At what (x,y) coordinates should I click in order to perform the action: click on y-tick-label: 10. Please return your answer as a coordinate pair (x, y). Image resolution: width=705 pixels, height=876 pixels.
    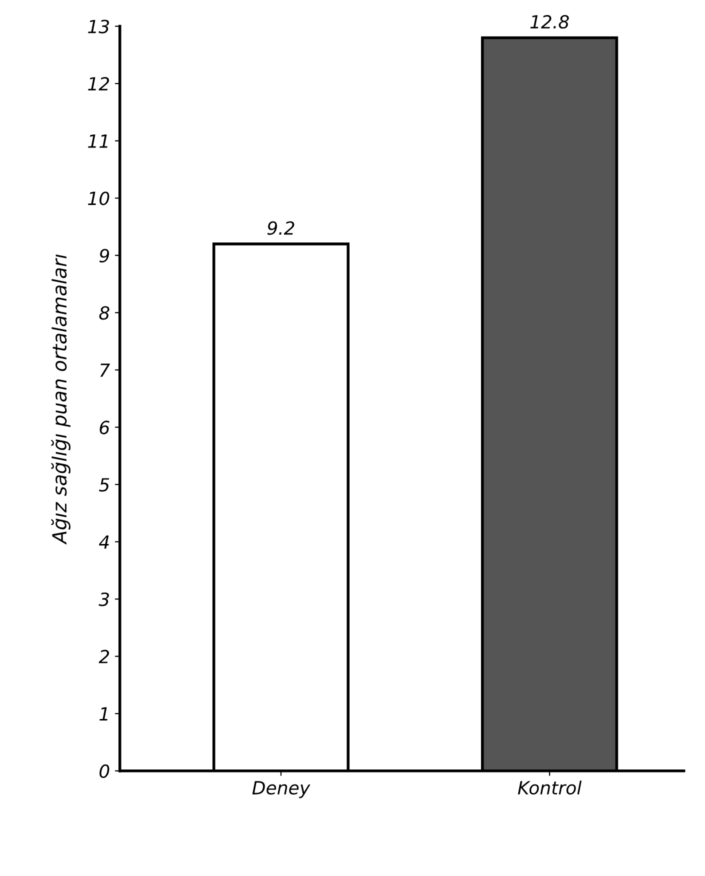
    Looking at the image, I should click on (99, 199).